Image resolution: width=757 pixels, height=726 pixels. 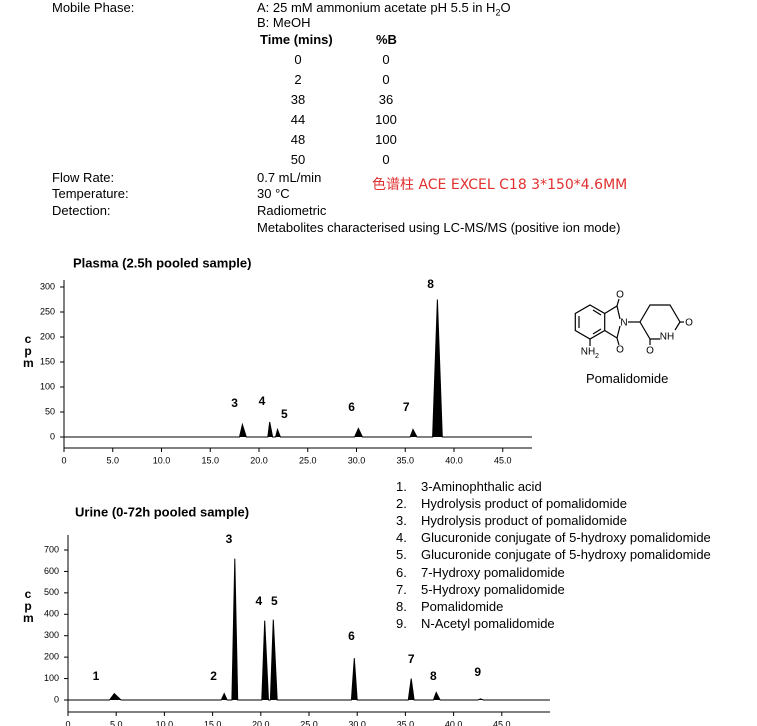 I want to click on y-tick-label: 400, so click(x=51, y=614).